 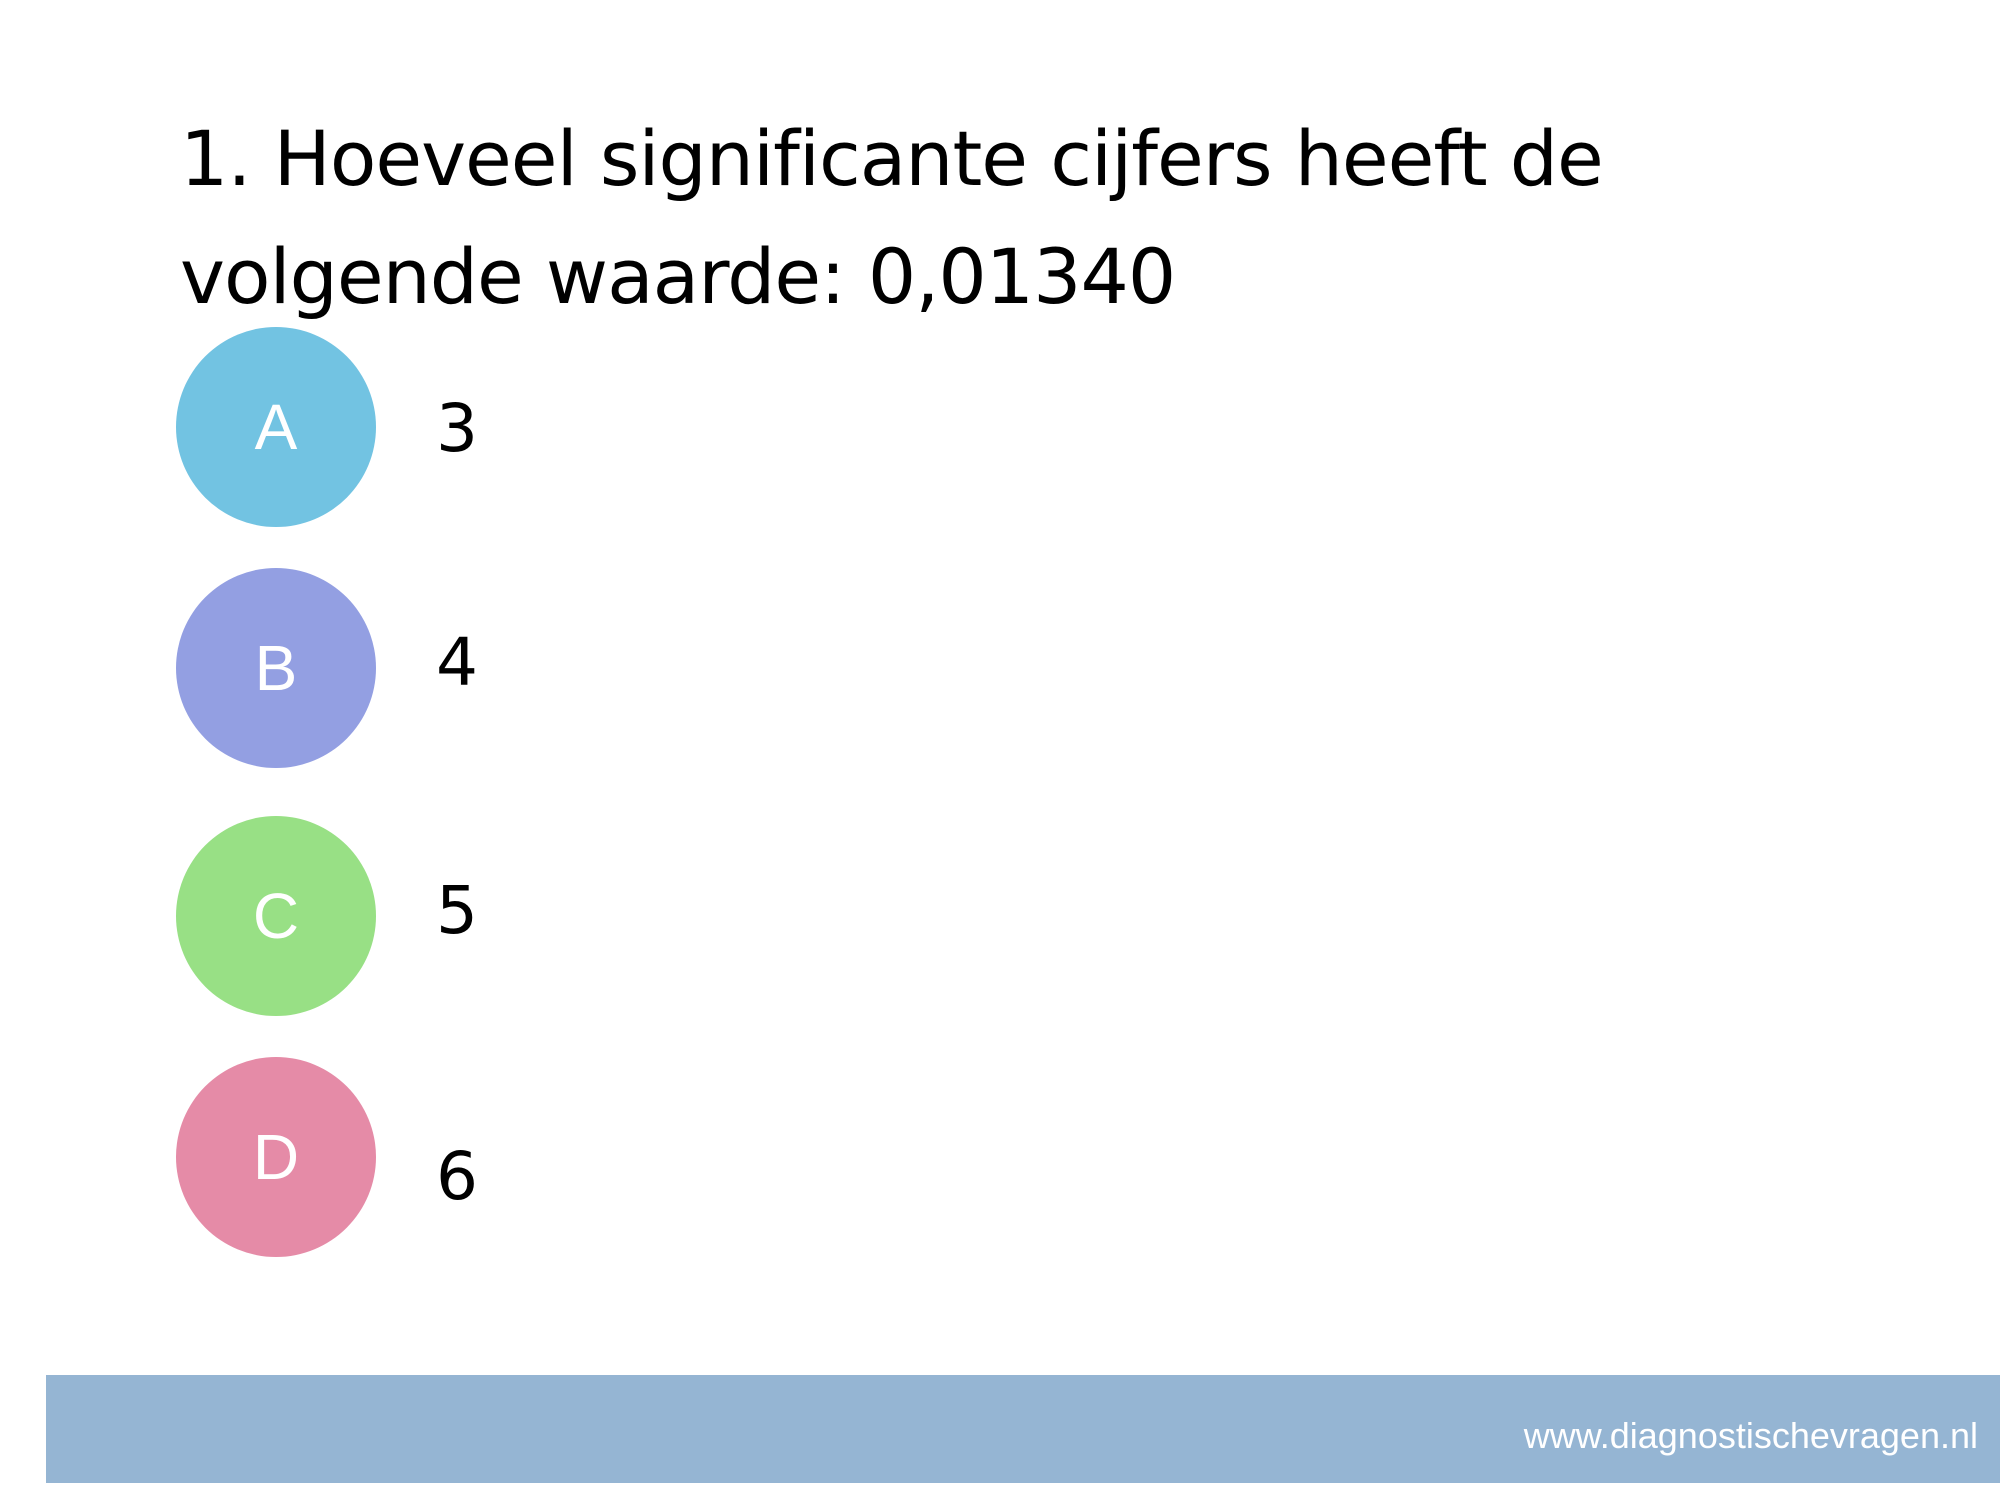 I want to click on option-a: A 3, so click(x=676, y=427).